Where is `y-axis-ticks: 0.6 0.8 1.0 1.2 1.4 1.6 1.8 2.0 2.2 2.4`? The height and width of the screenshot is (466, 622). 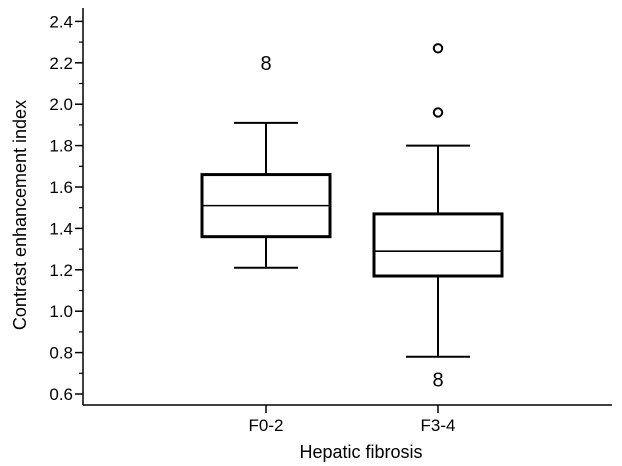 y-axis-ticks: 0.6 0.8 1.0 1.2 1.4 1.6 1.8 2.0 2.2 2.4 is located at coordinates (66, 208).